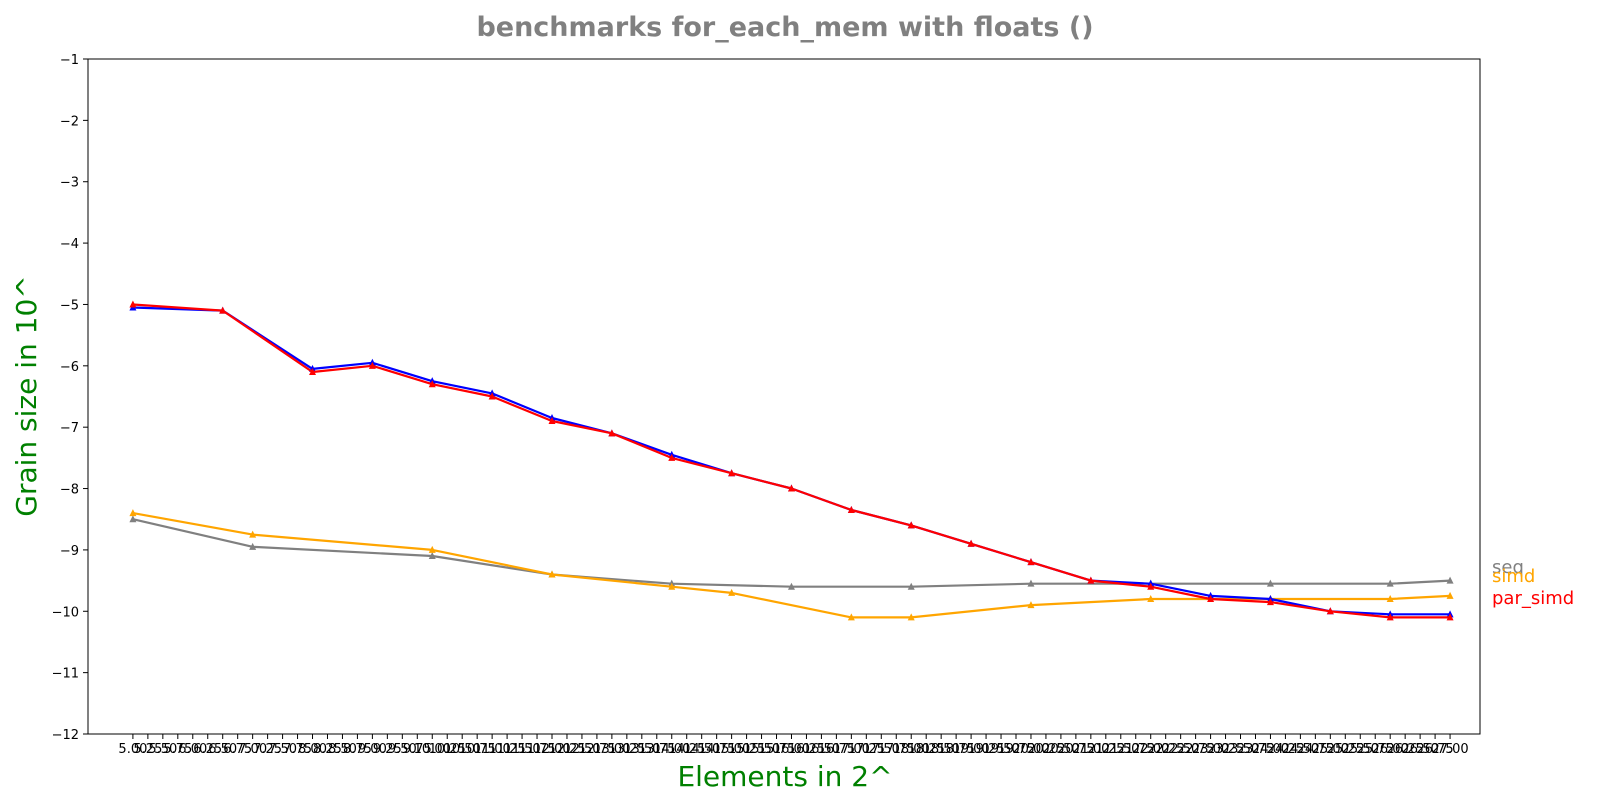 This screenshot has width=1600, height=800. What do you see at coordinates (701, 749) in the screenshot?
I see `x-tick-label: 14.50` at bounding box center [701, 749].